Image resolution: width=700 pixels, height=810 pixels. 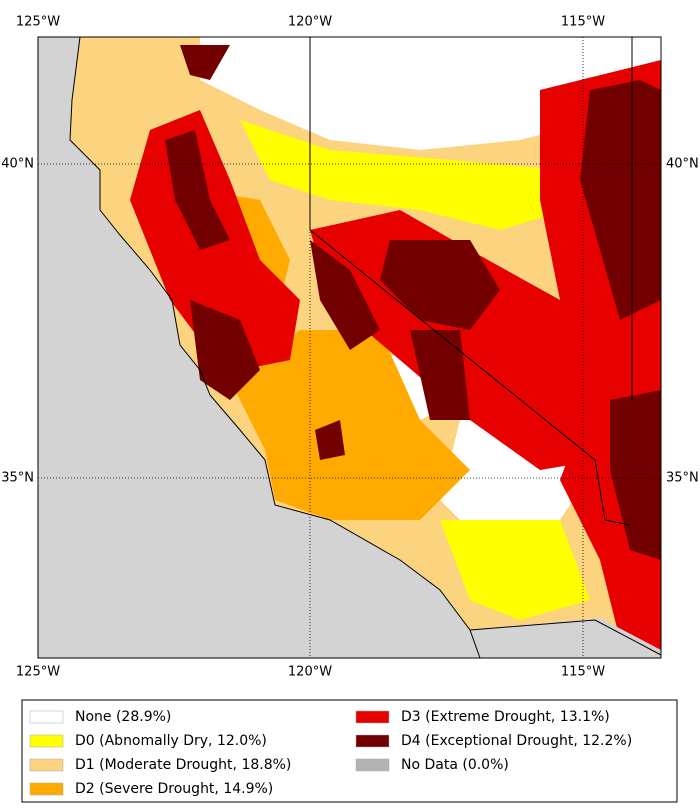 I want to click on mexico, so click(x=565, y=638).